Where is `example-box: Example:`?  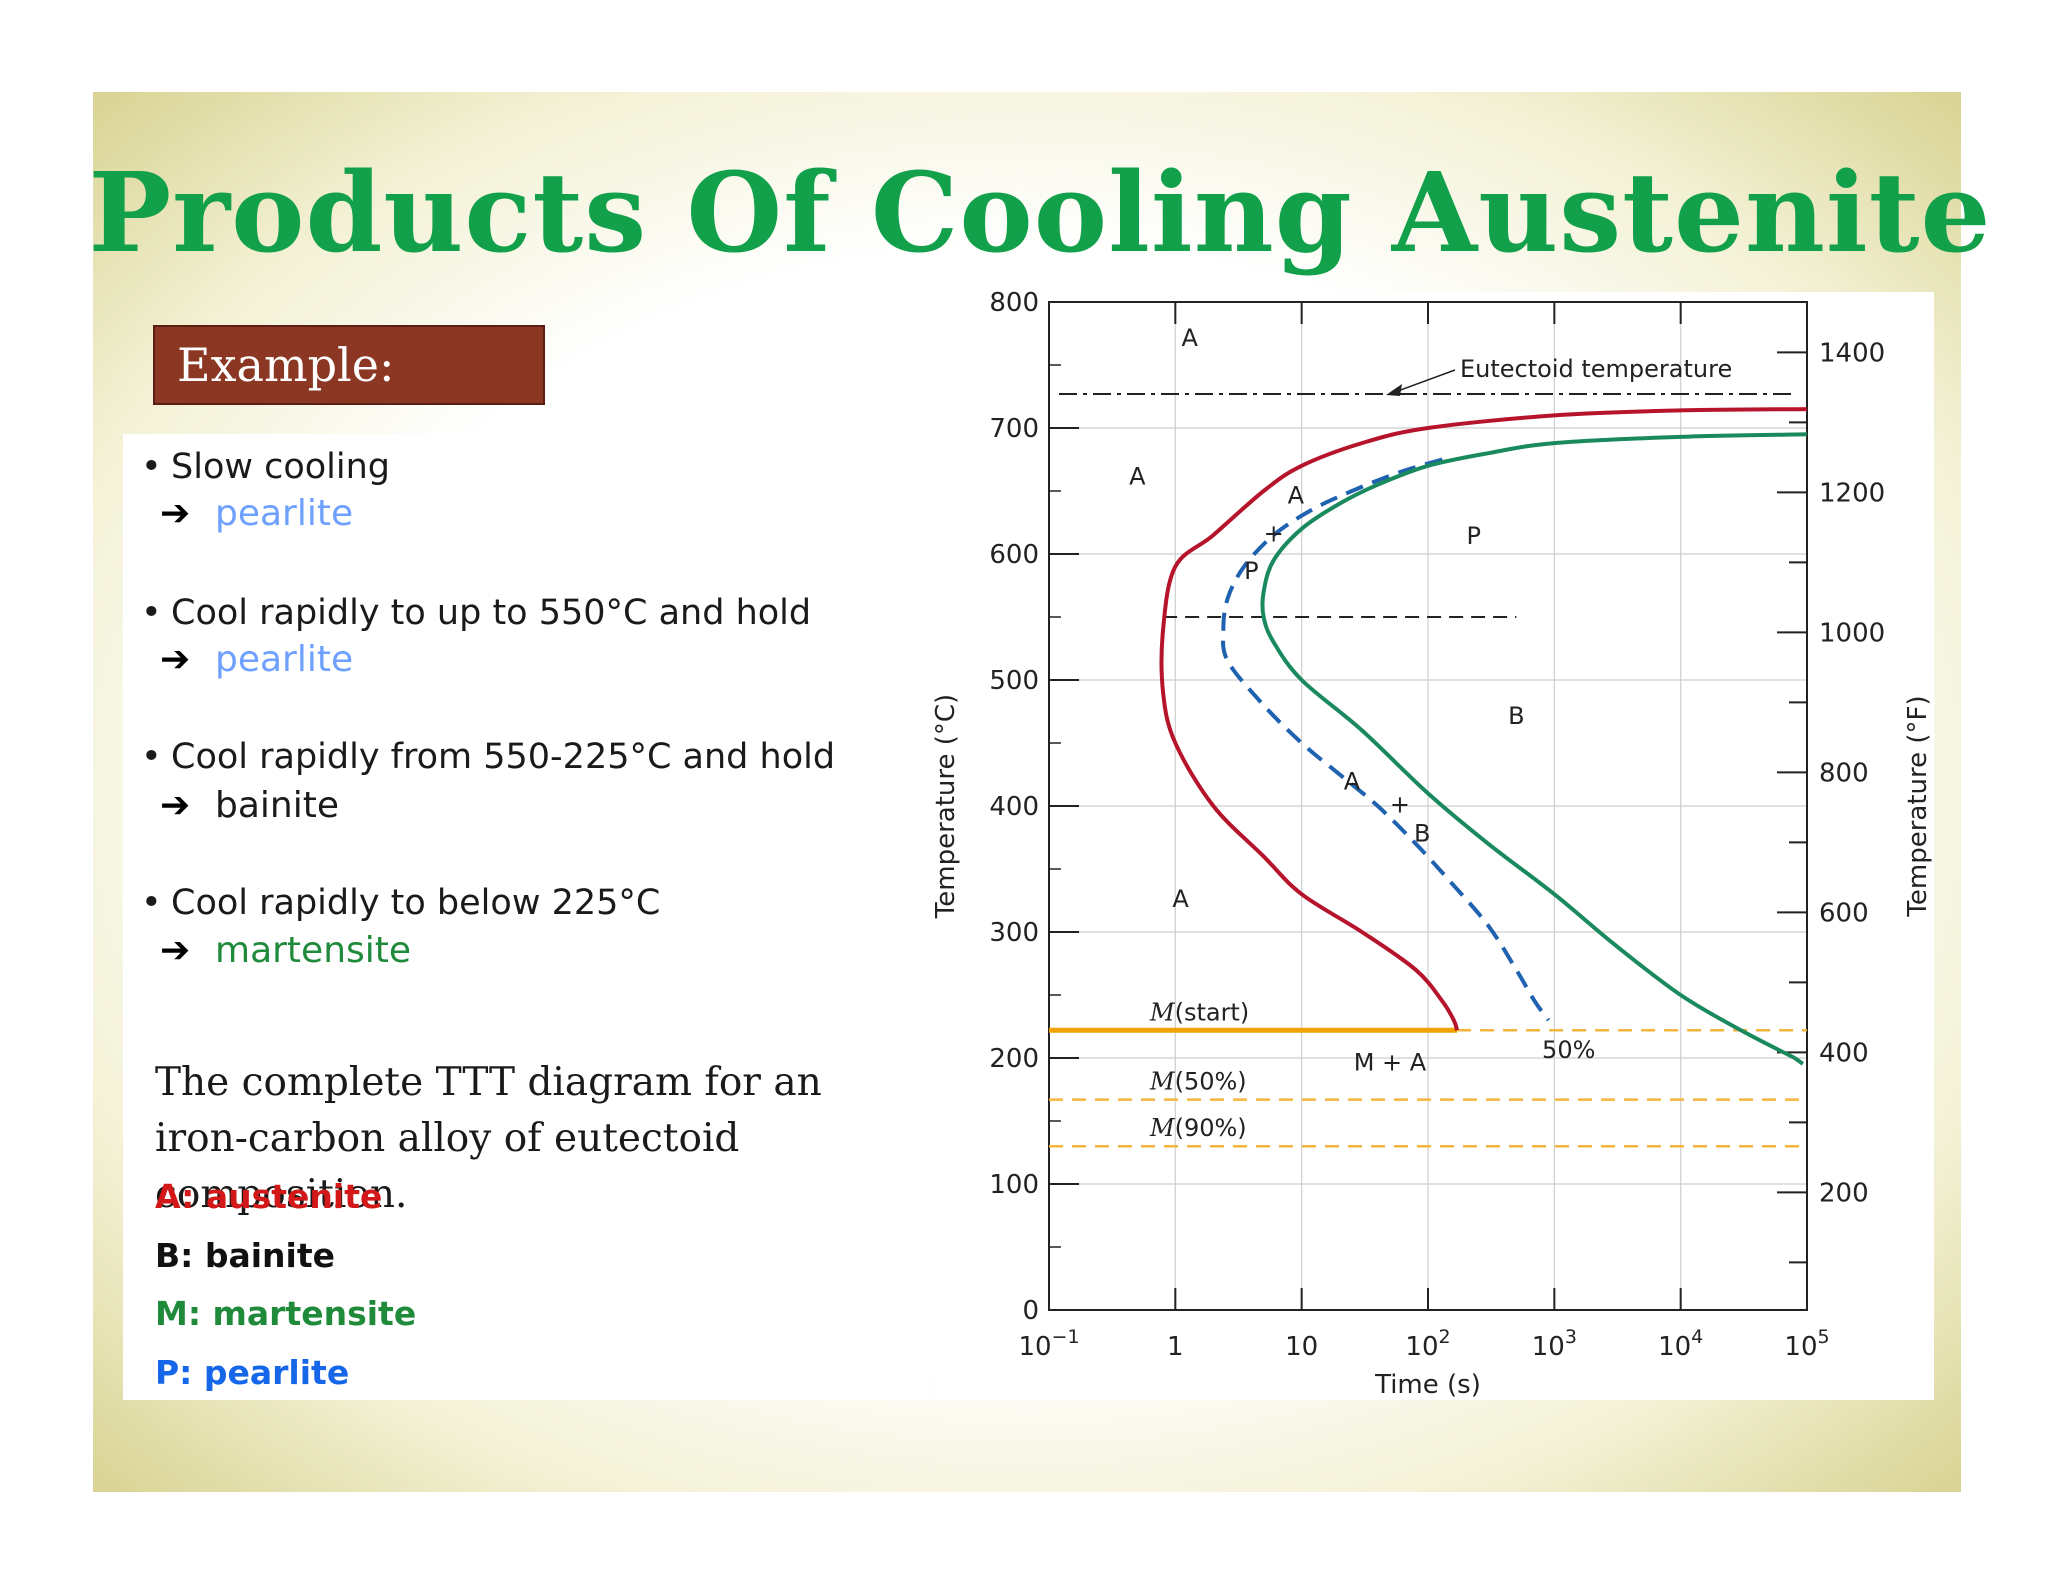
example-box: Example: is located at coordinates (349, 365).